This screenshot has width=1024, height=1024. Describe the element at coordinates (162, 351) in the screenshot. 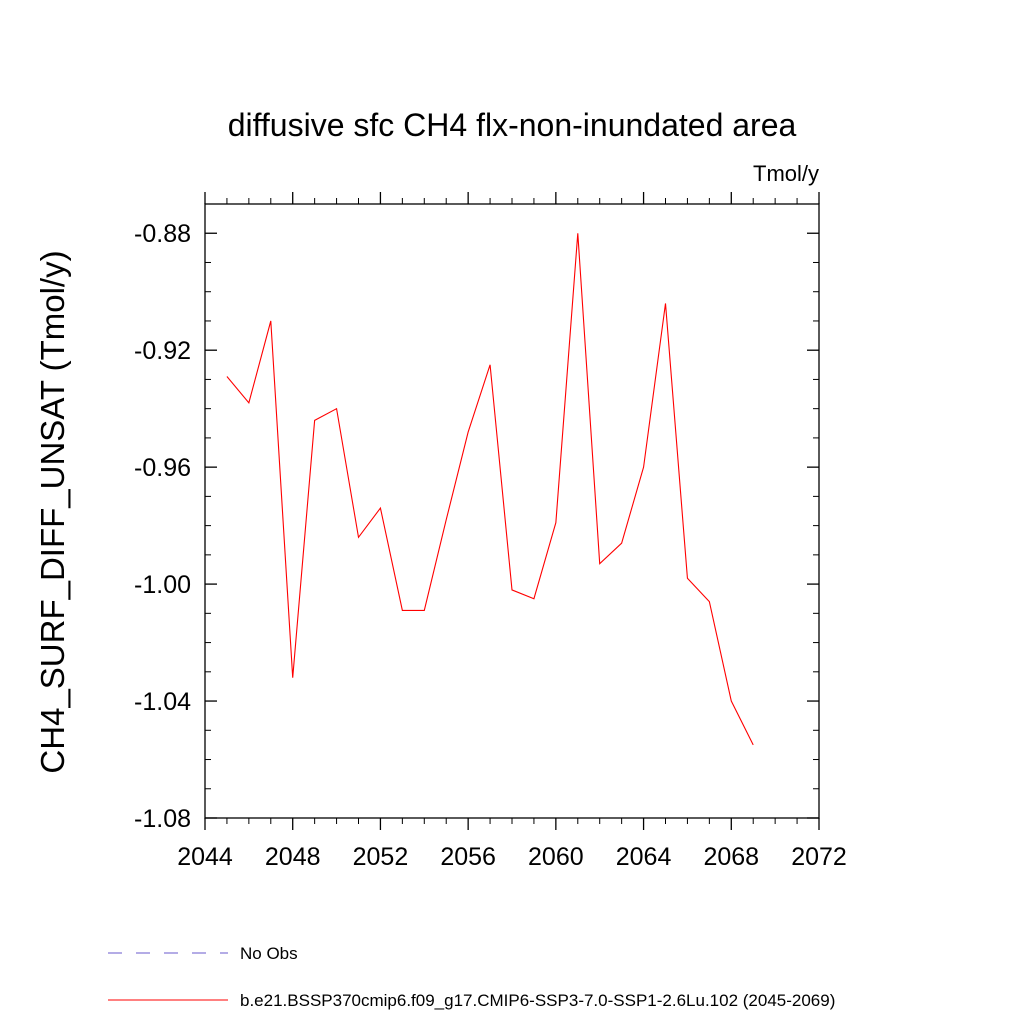

I see `y-tick-label: -0.92` at that location.